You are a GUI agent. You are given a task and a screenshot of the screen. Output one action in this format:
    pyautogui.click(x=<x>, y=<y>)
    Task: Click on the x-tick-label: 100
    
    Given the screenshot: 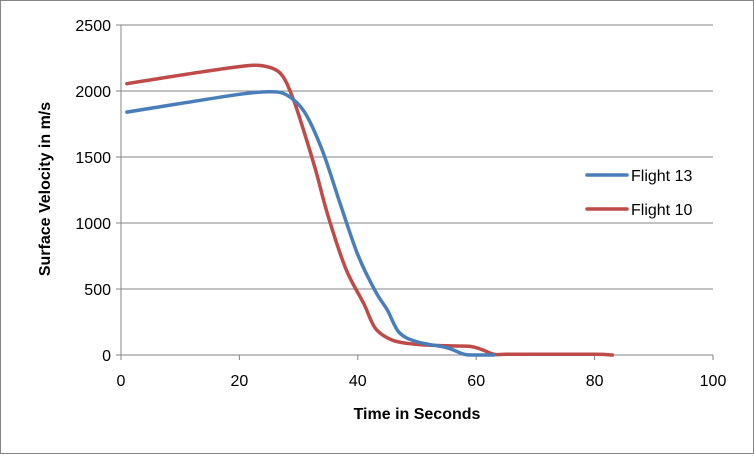 What is the action you would take?
    pyautogui.click(x=713, y=381)
    